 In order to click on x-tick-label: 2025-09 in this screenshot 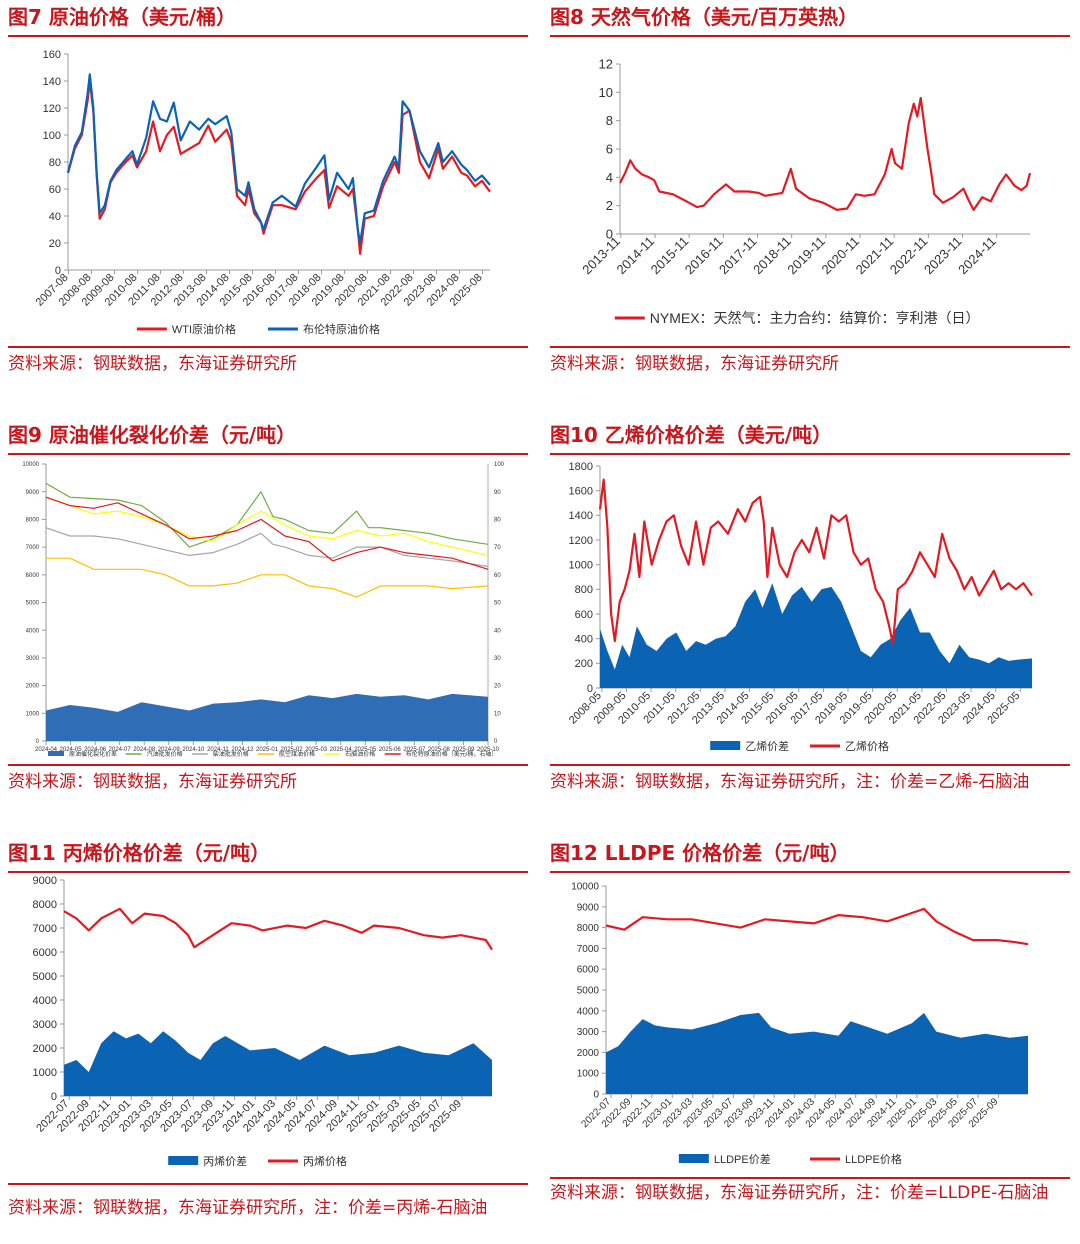, I will do `click(463, 750)`.